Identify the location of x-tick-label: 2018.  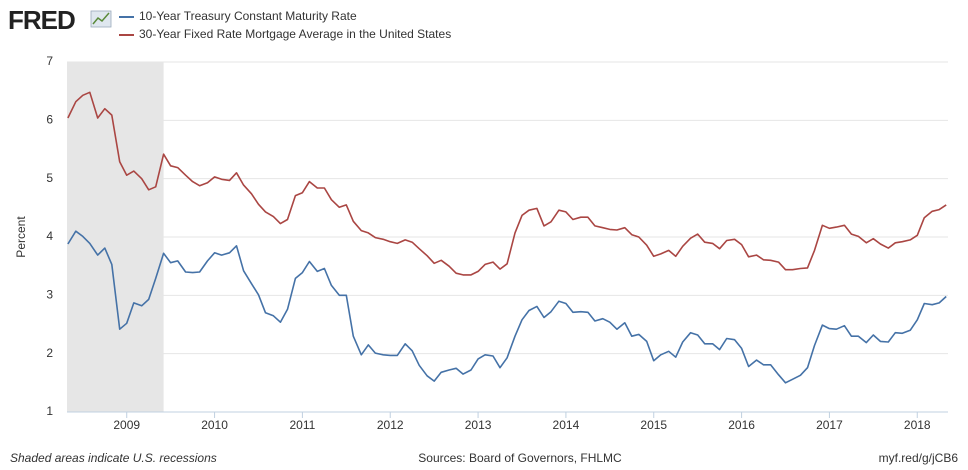
(917, 425).